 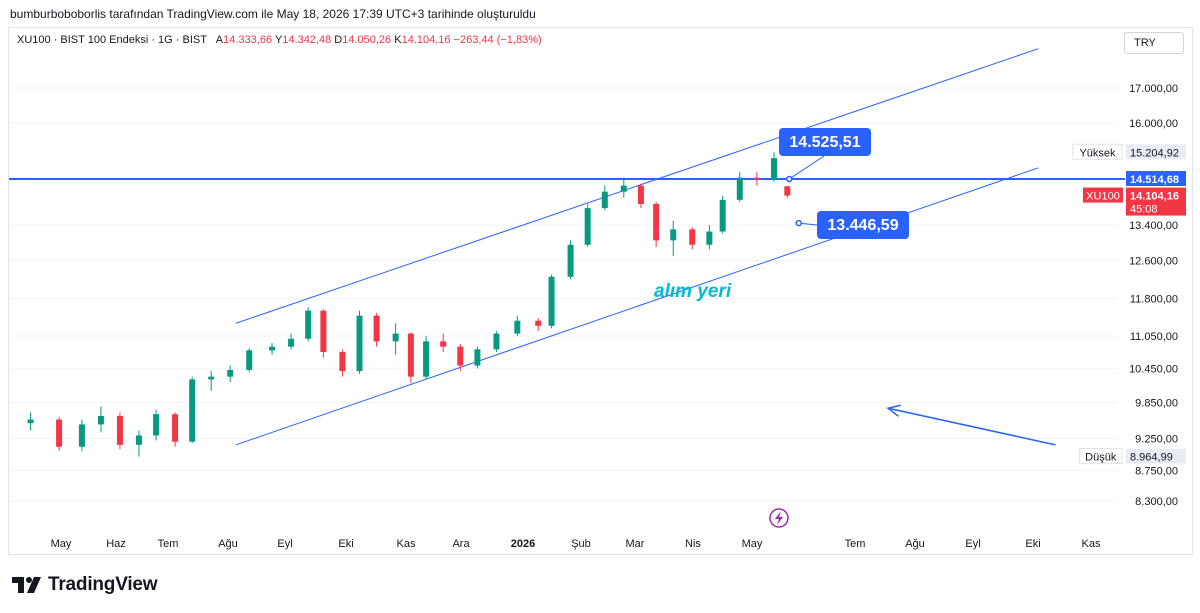 I want to click on callout-anchor, so click(x=798, y=223).